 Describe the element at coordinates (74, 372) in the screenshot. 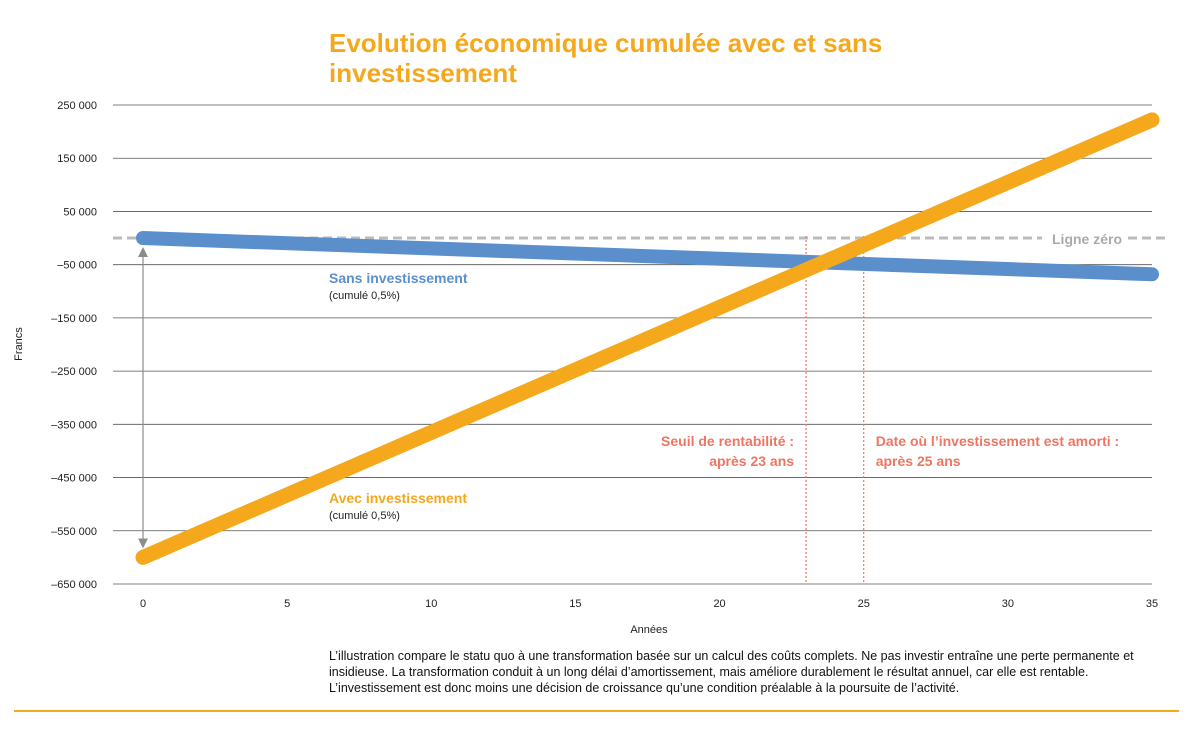

I see `y-tick-label: –250 000` at that location.